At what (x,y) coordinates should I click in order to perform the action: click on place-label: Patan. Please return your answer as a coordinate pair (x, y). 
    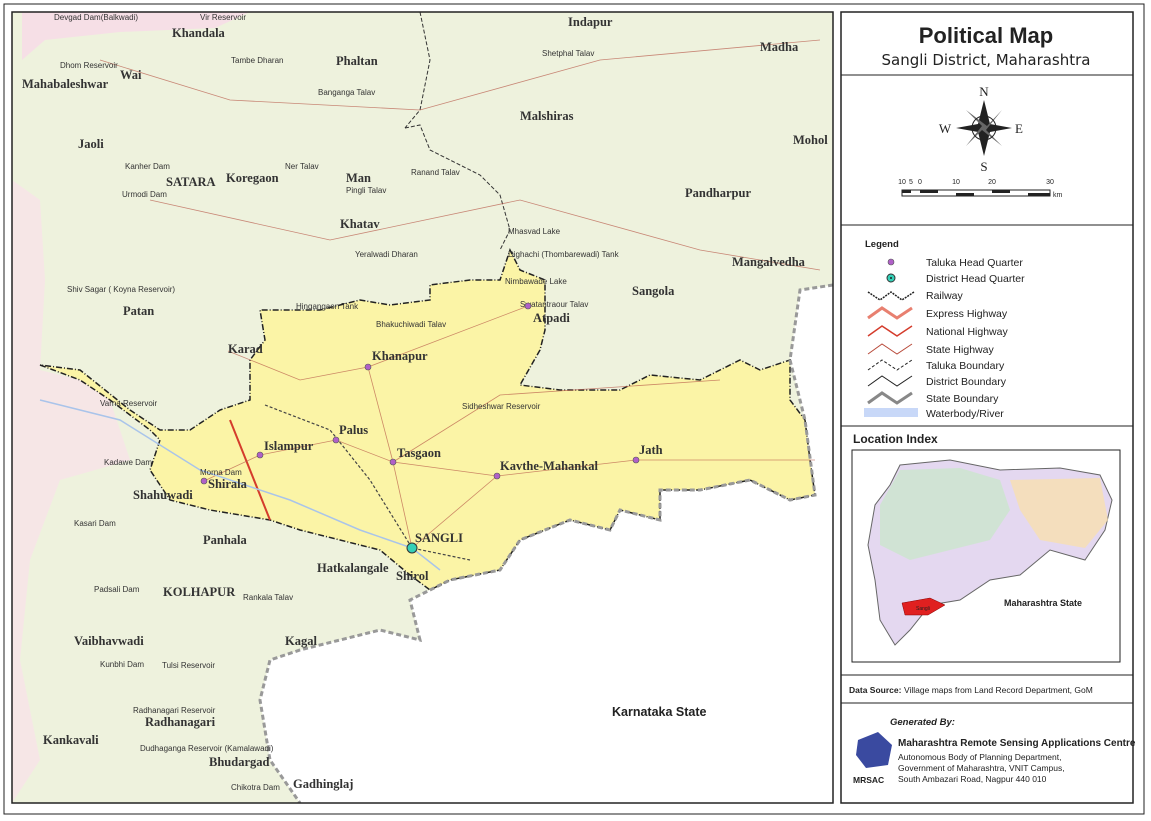
    Looking at the image, I should click on (138, 311).